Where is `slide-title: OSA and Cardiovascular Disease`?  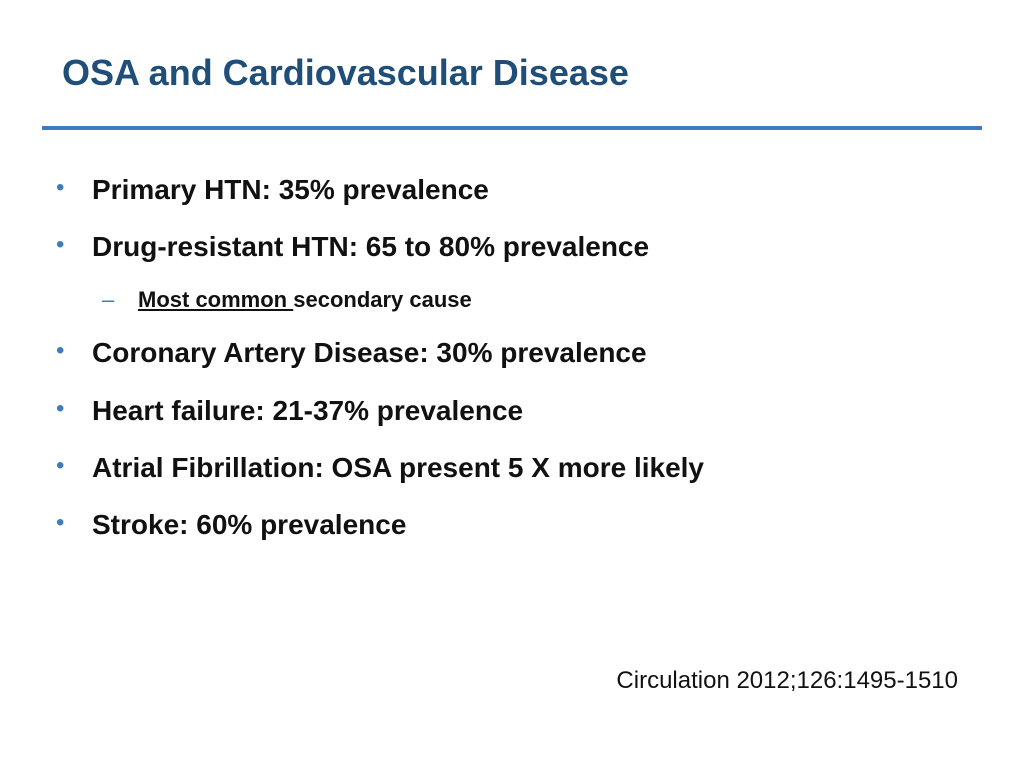 slide-title: OSA and Cardiovascular Disease is located at coordinates (345, 72).